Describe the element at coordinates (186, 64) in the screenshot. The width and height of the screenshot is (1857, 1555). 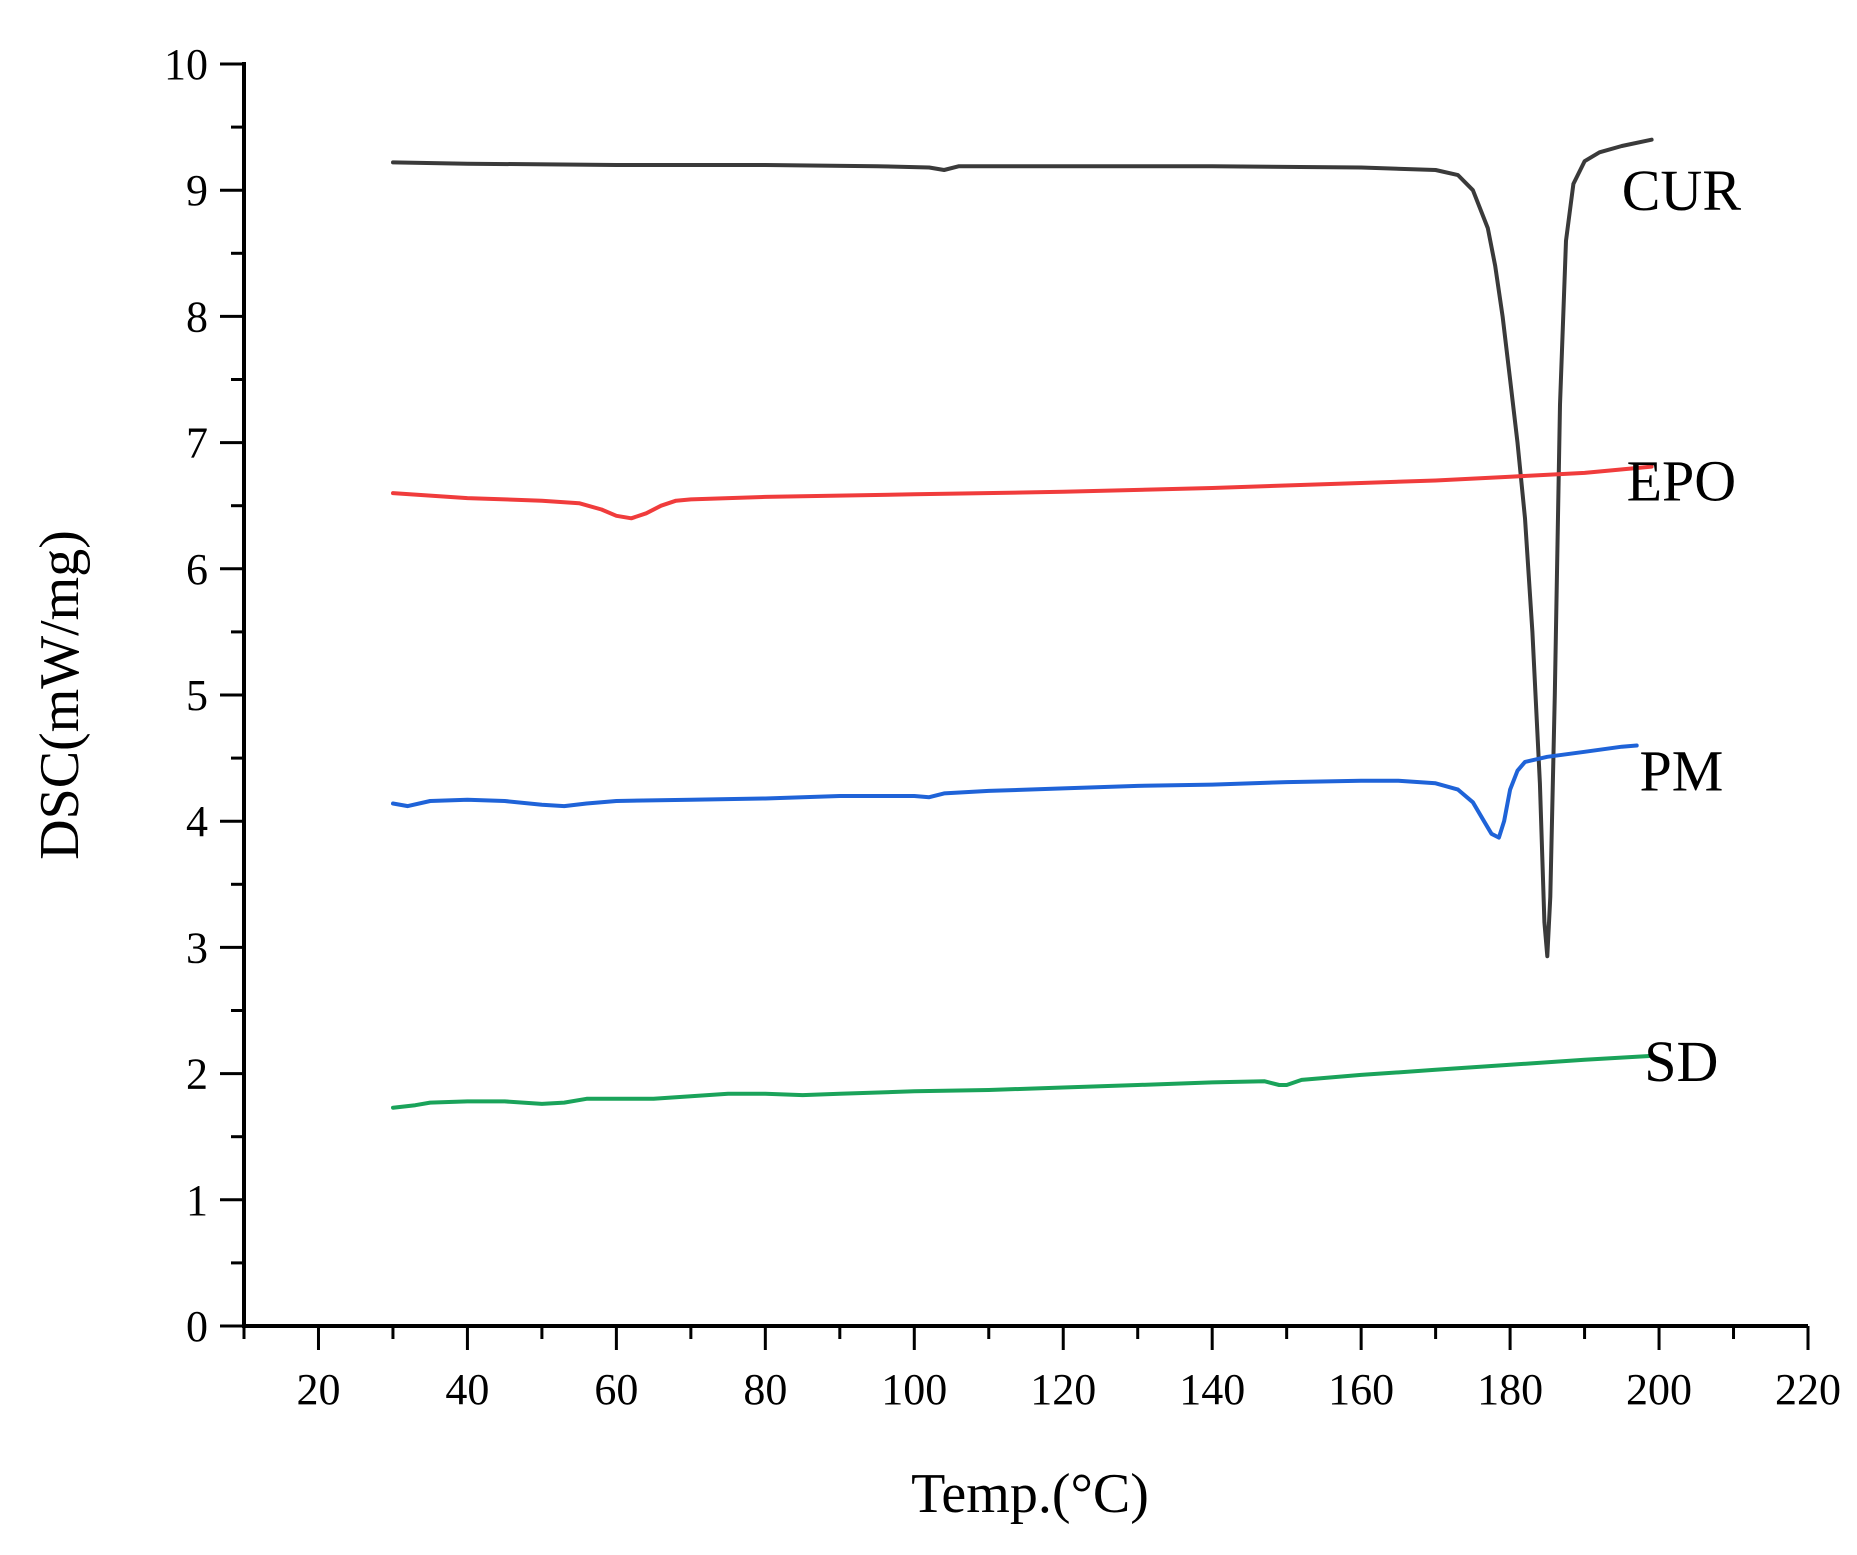
I see `y-tick-label: 10` at that location.